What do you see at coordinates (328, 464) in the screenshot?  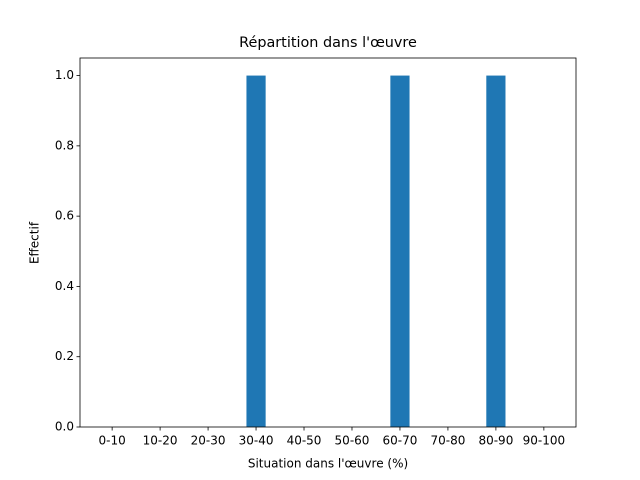 I see `x-axis-label: Situation dans l'œuvre (%)` at bounding box center [328, 464].